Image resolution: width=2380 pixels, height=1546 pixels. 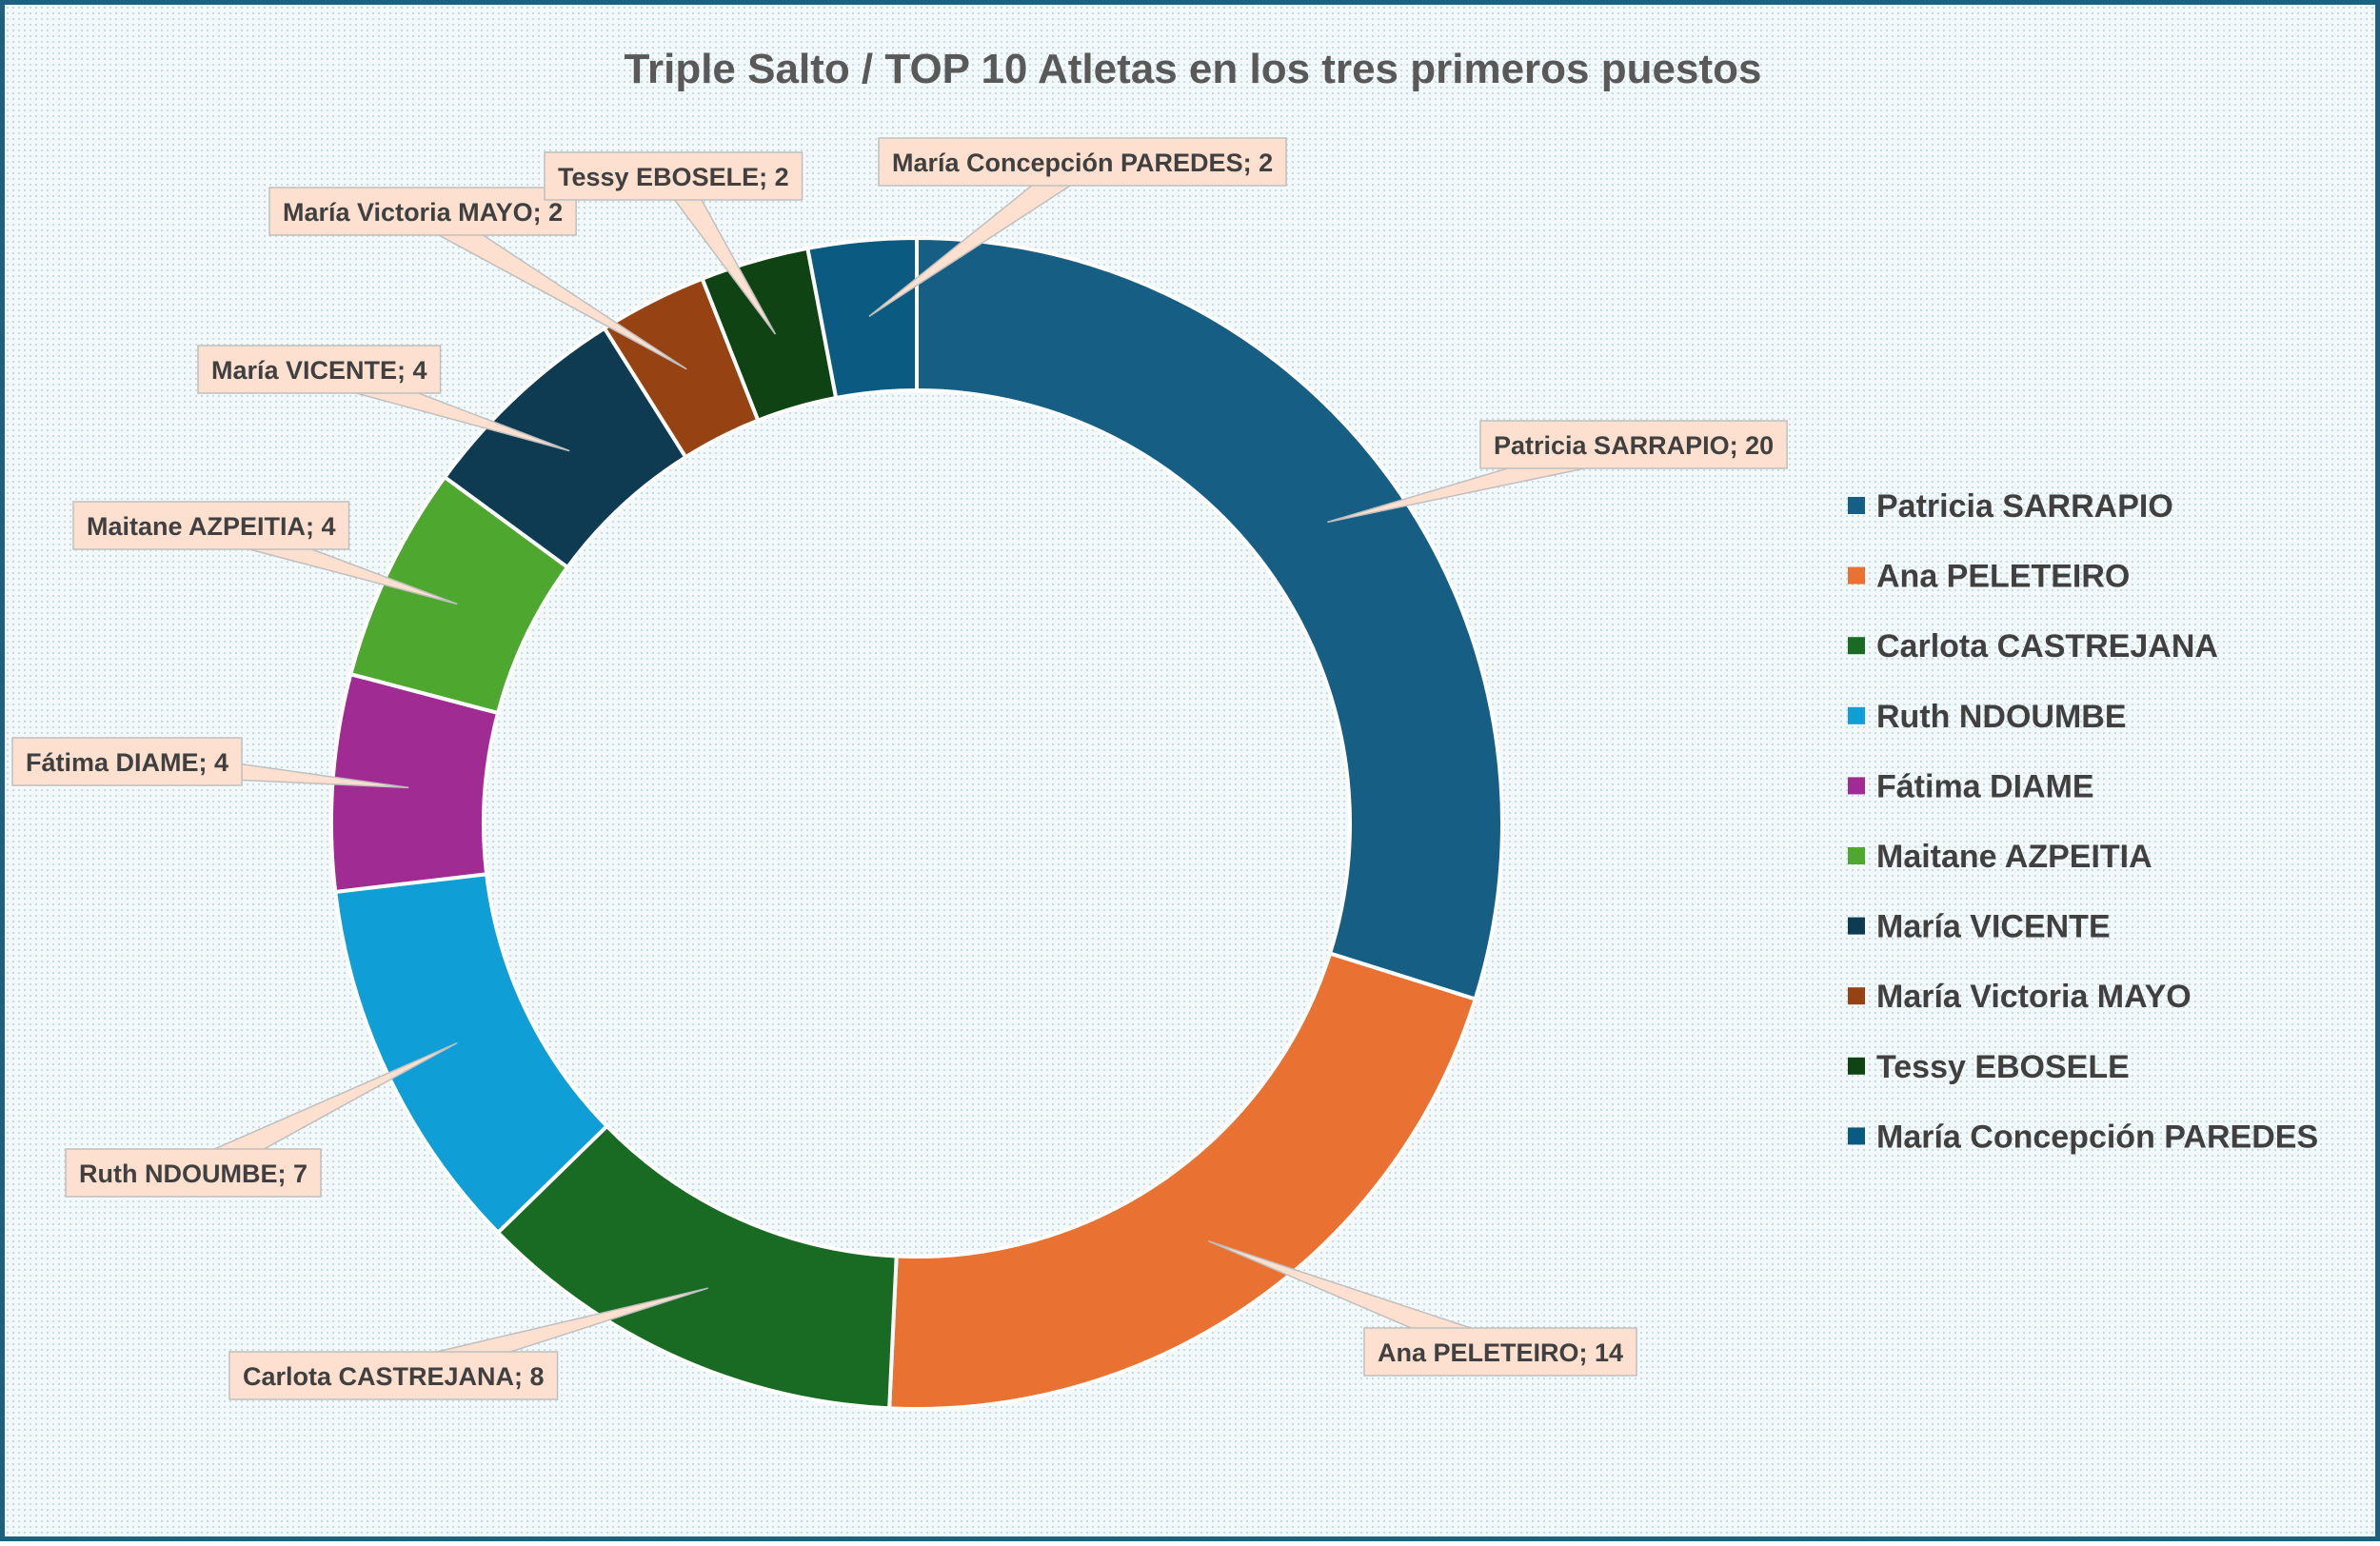 I want to click on data-label-text: Tessy EBOSELE; 2, so click(x=673, y=177).